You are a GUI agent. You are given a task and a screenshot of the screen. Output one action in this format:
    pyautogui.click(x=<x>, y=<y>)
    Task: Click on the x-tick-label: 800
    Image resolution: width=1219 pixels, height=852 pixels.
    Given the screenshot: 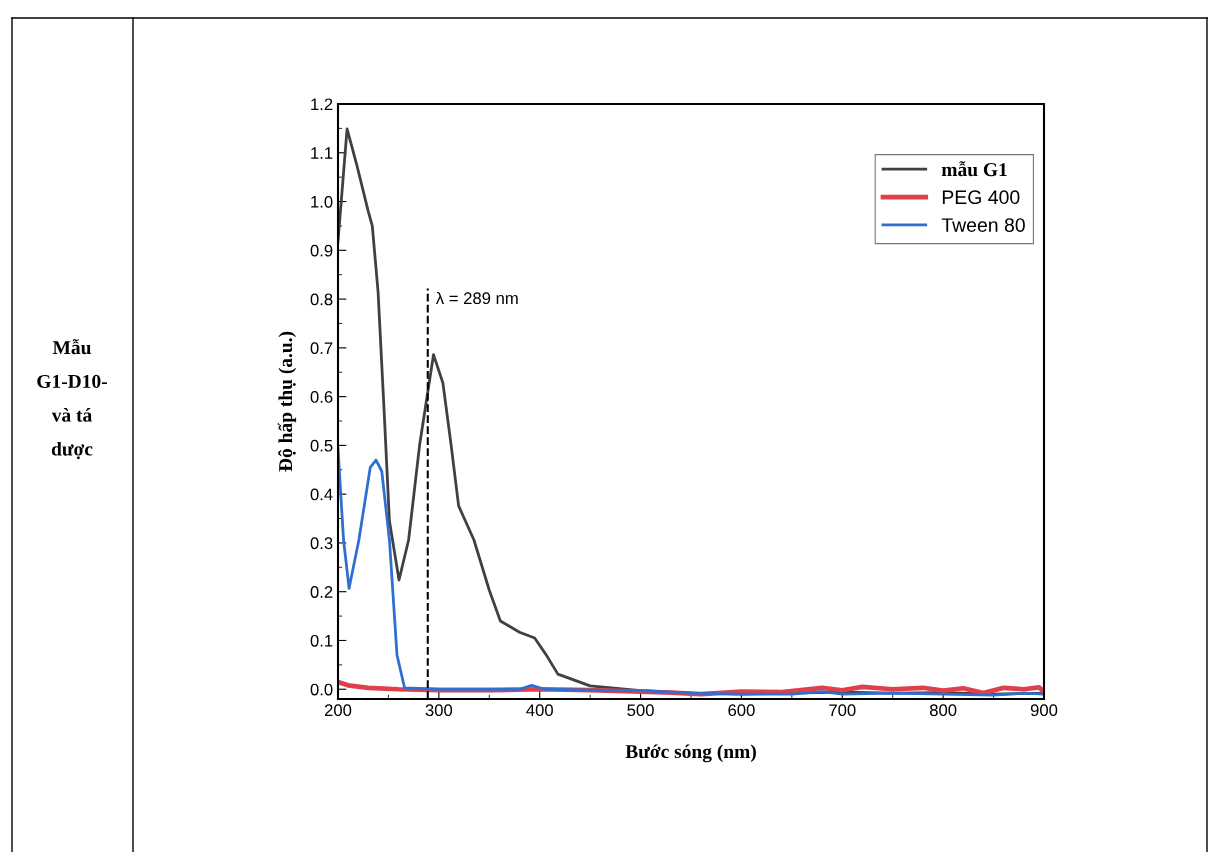 What is the action you would take?
    pyautogui.click(x=943, y=710)
    